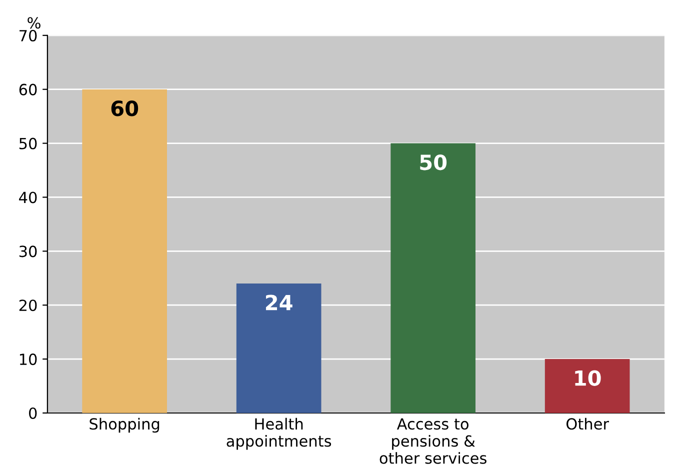 The image size is (678, 472). What do you see at coordinates (28, 90) in the screenshot?
I see `y-tick-label: 60` at bounding box center [28, 90].